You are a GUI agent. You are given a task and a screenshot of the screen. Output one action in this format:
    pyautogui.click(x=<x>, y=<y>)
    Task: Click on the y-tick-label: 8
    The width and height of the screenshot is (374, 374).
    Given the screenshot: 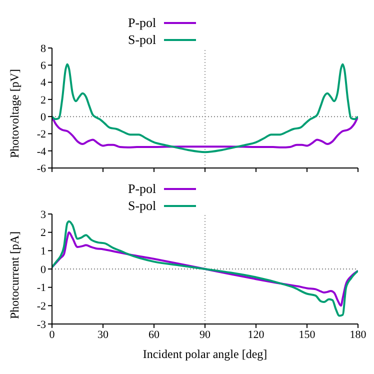 What is the action you would take?
    pyautogui.click(x=43, y=48)
    